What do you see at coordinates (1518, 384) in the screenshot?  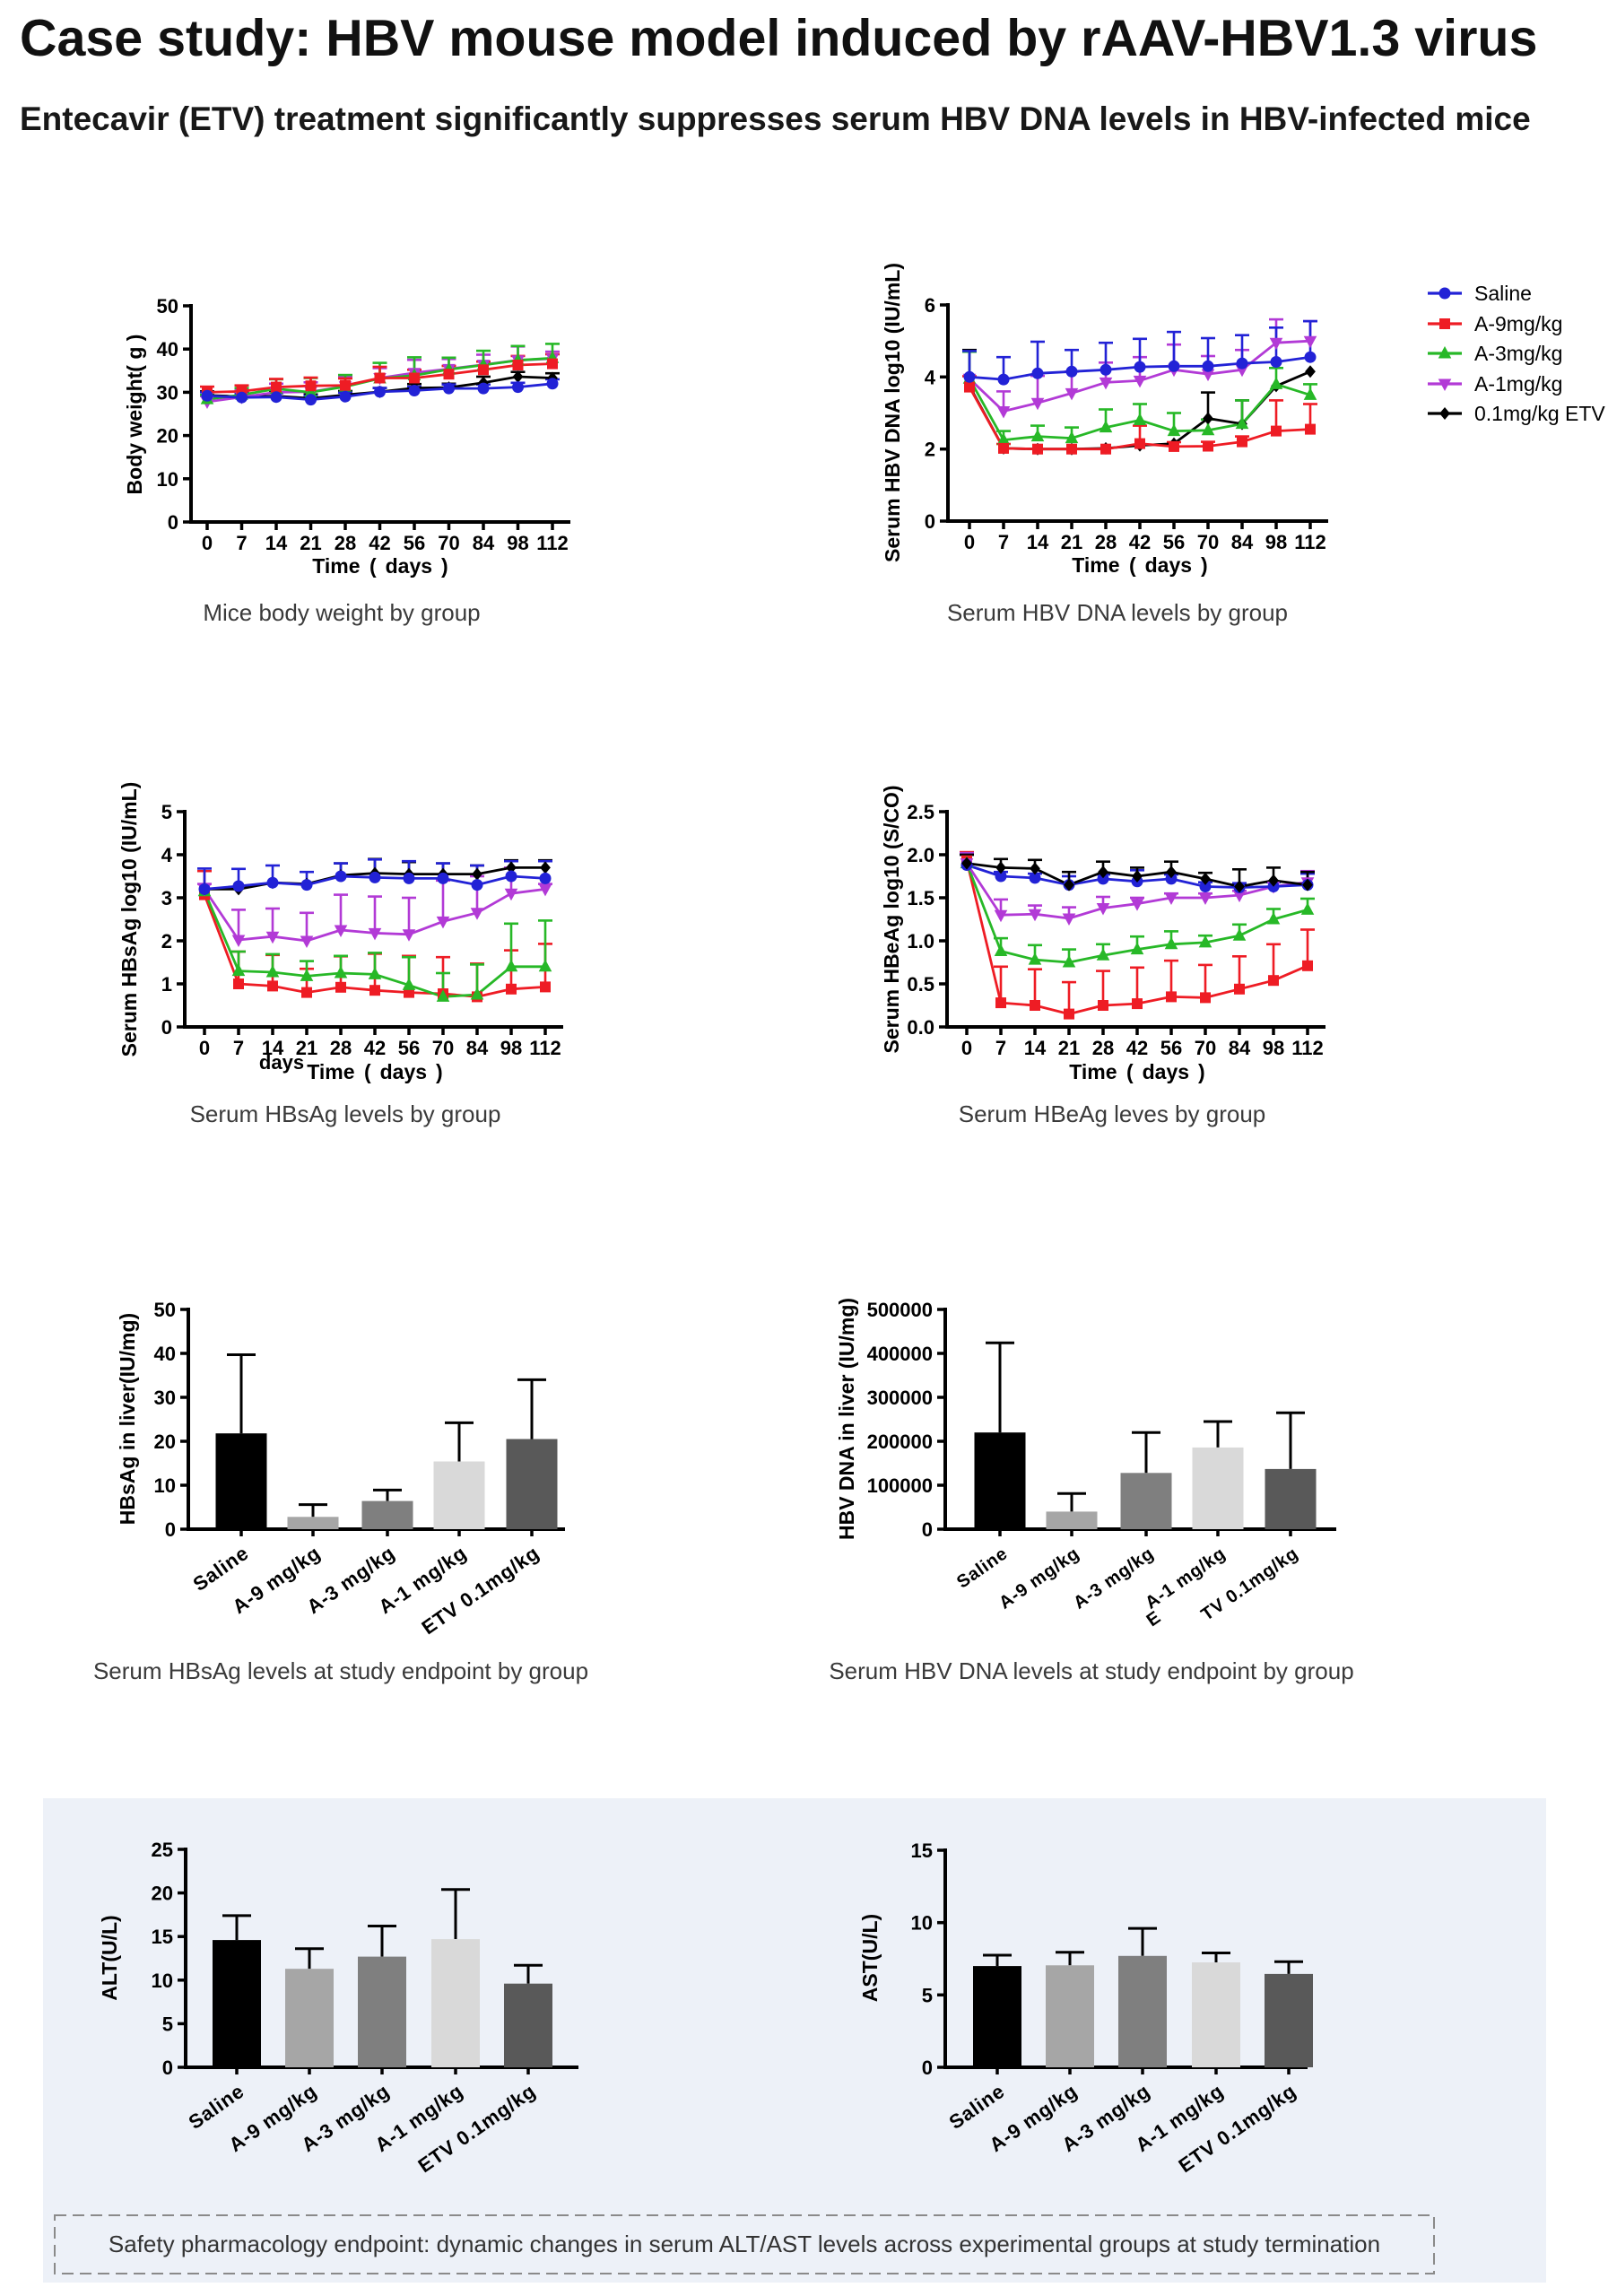 I see `svg-text: A-1mg/kg` at bounding box center [1518, 384].